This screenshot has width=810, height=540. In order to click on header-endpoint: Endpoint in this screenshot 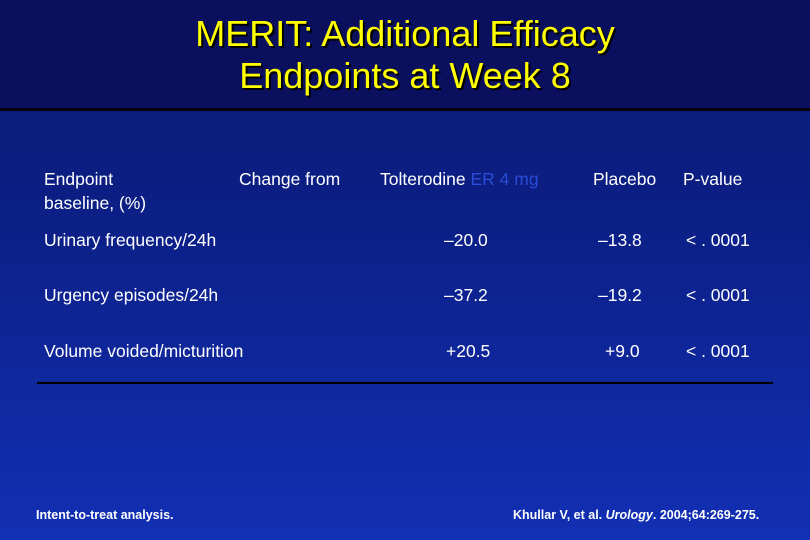, I will do `click(79, 179)`.